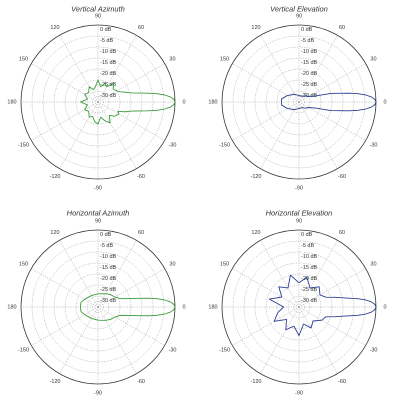  Describe the element at coordinates (224, 264) in the screenshot. I see `horizontal-elevation-chart-angle-tick-5: 150` at that location.